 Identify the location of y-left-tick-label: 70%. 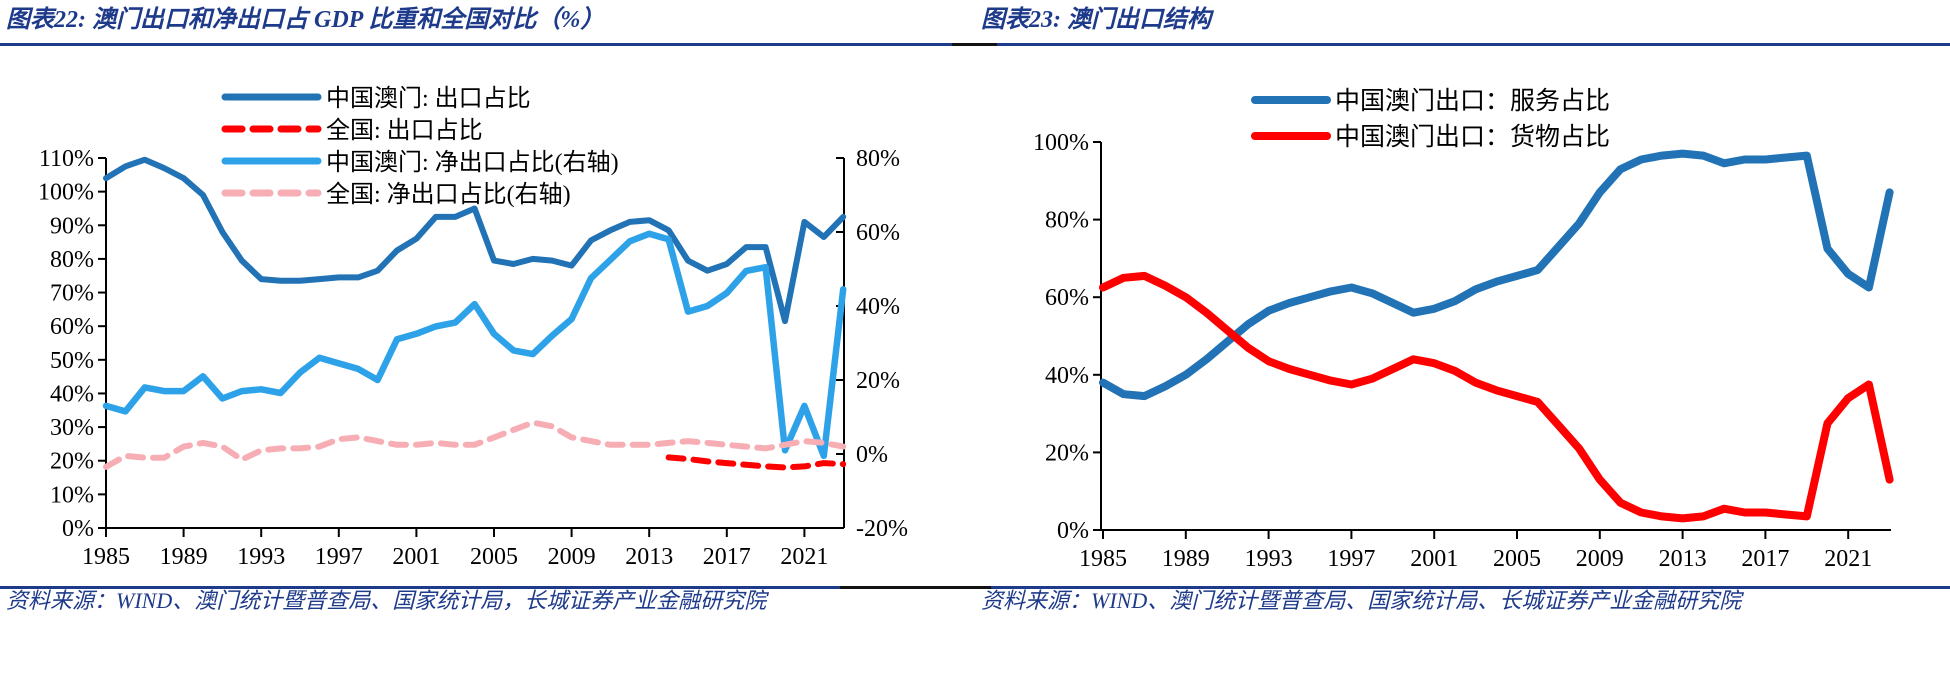
(72, 294).